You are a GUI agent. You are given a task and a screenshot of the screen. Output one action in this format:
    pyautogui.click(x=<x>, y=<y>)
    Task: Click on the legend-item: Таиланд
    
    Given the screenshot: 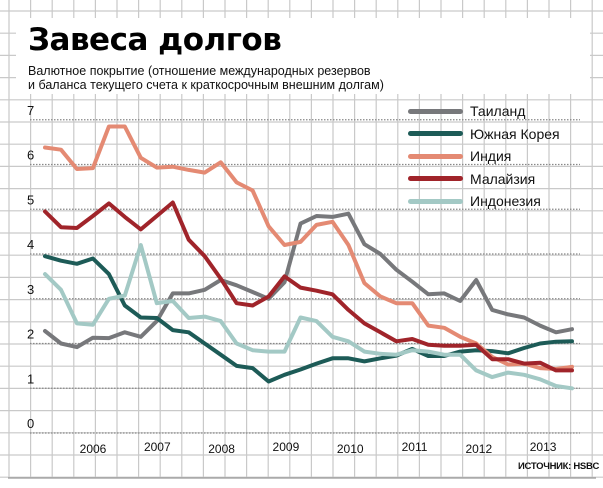 What is the action you would take?
    pyautogui.click(x=484, y=111)
    